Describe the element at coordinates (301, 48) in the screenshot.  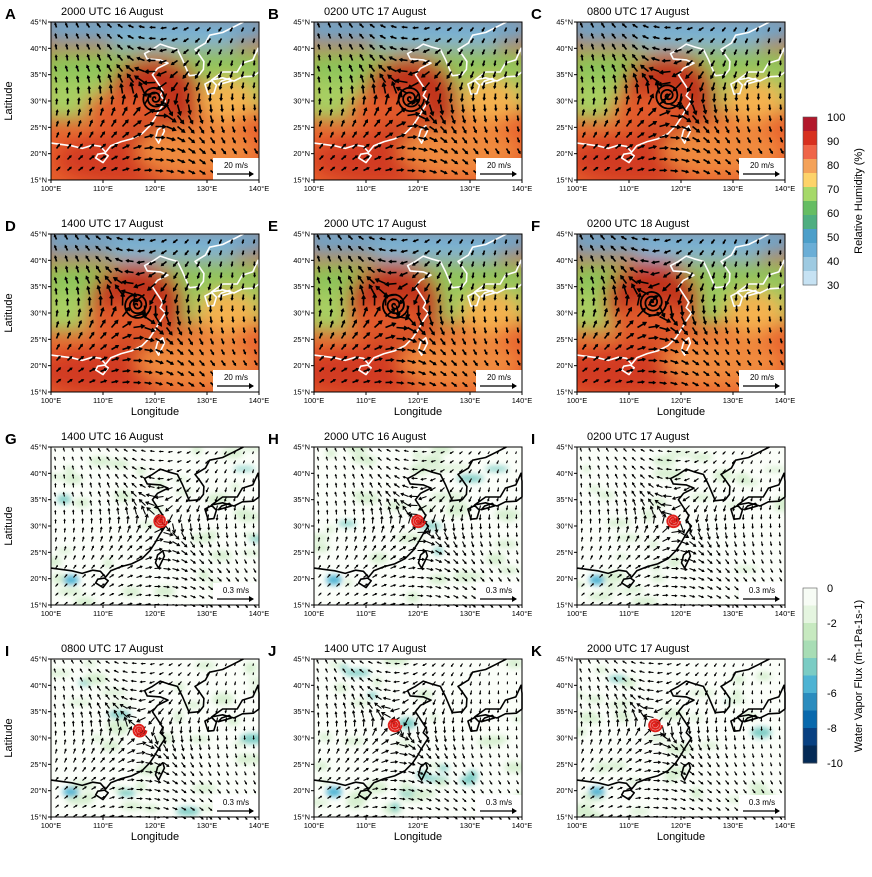
I see `lat-tick-label: 40°N` at that location.